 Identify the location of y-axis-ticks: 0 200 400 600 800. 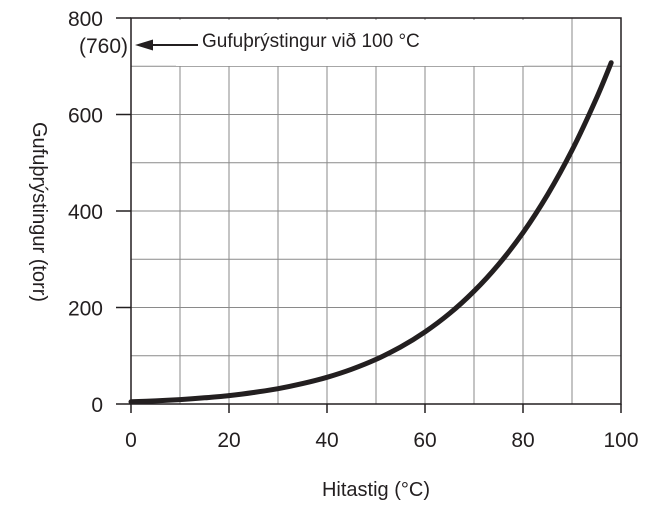
(99, 212).